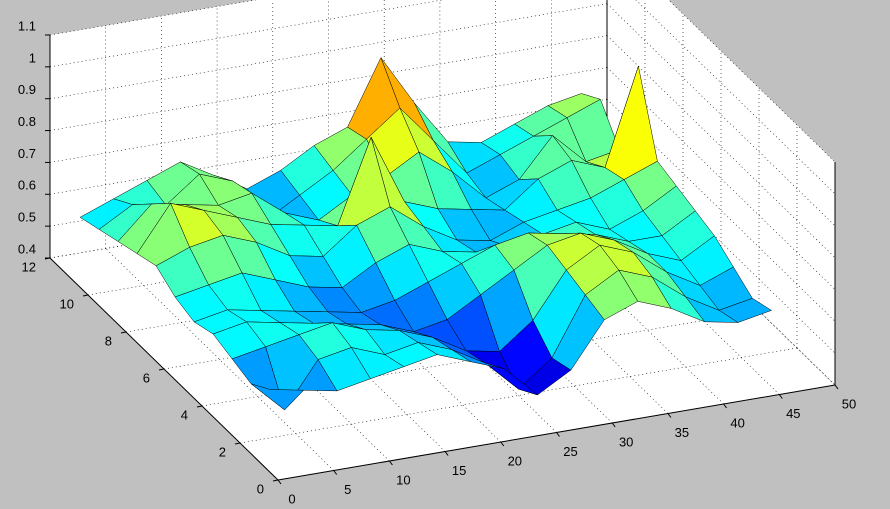 The image size is (890, 509). I want to click on y-tick-label: 2, so click(222, 451).